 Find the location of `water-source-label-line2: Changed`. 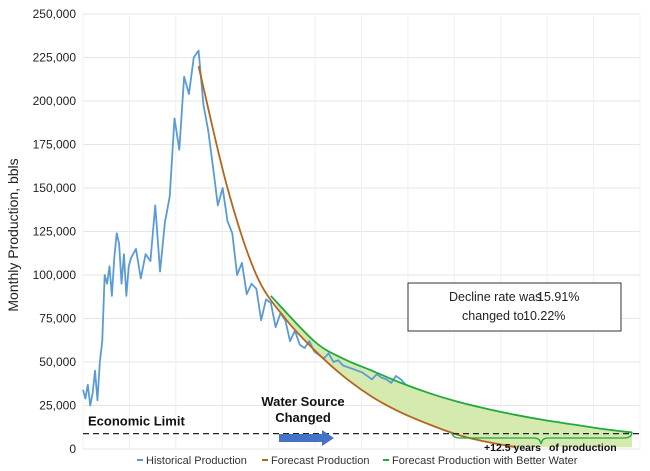

water-source-label-line2: Changed is located at coordinates (303, 417).